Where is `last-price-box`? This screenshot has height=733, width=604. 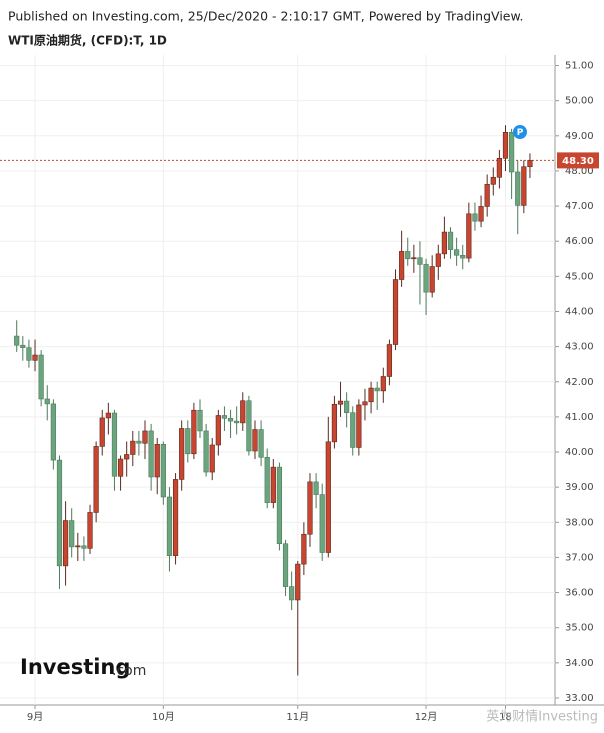
last-price-box is located at coordinates (578, 160).